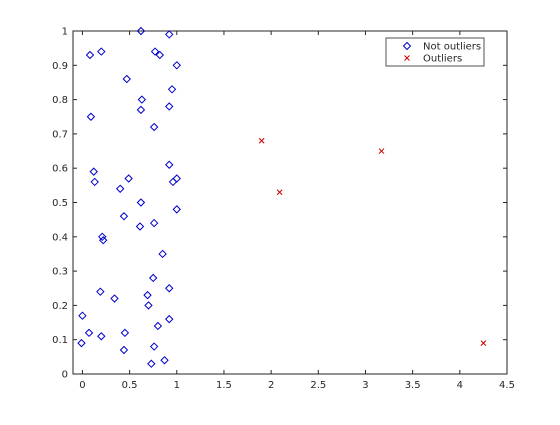  Describe the element at coordinates (442, 59) in the screenshot. I see `legend-entry-label: Outliers` at that location.